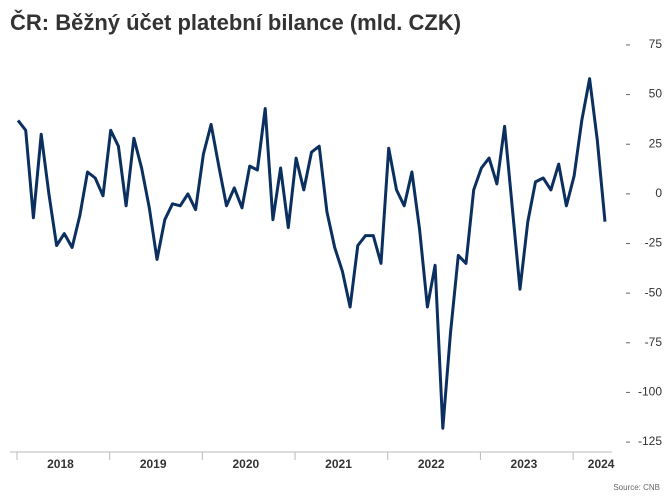  I want to click on x-tick-label: 2024, so click(601, 464).